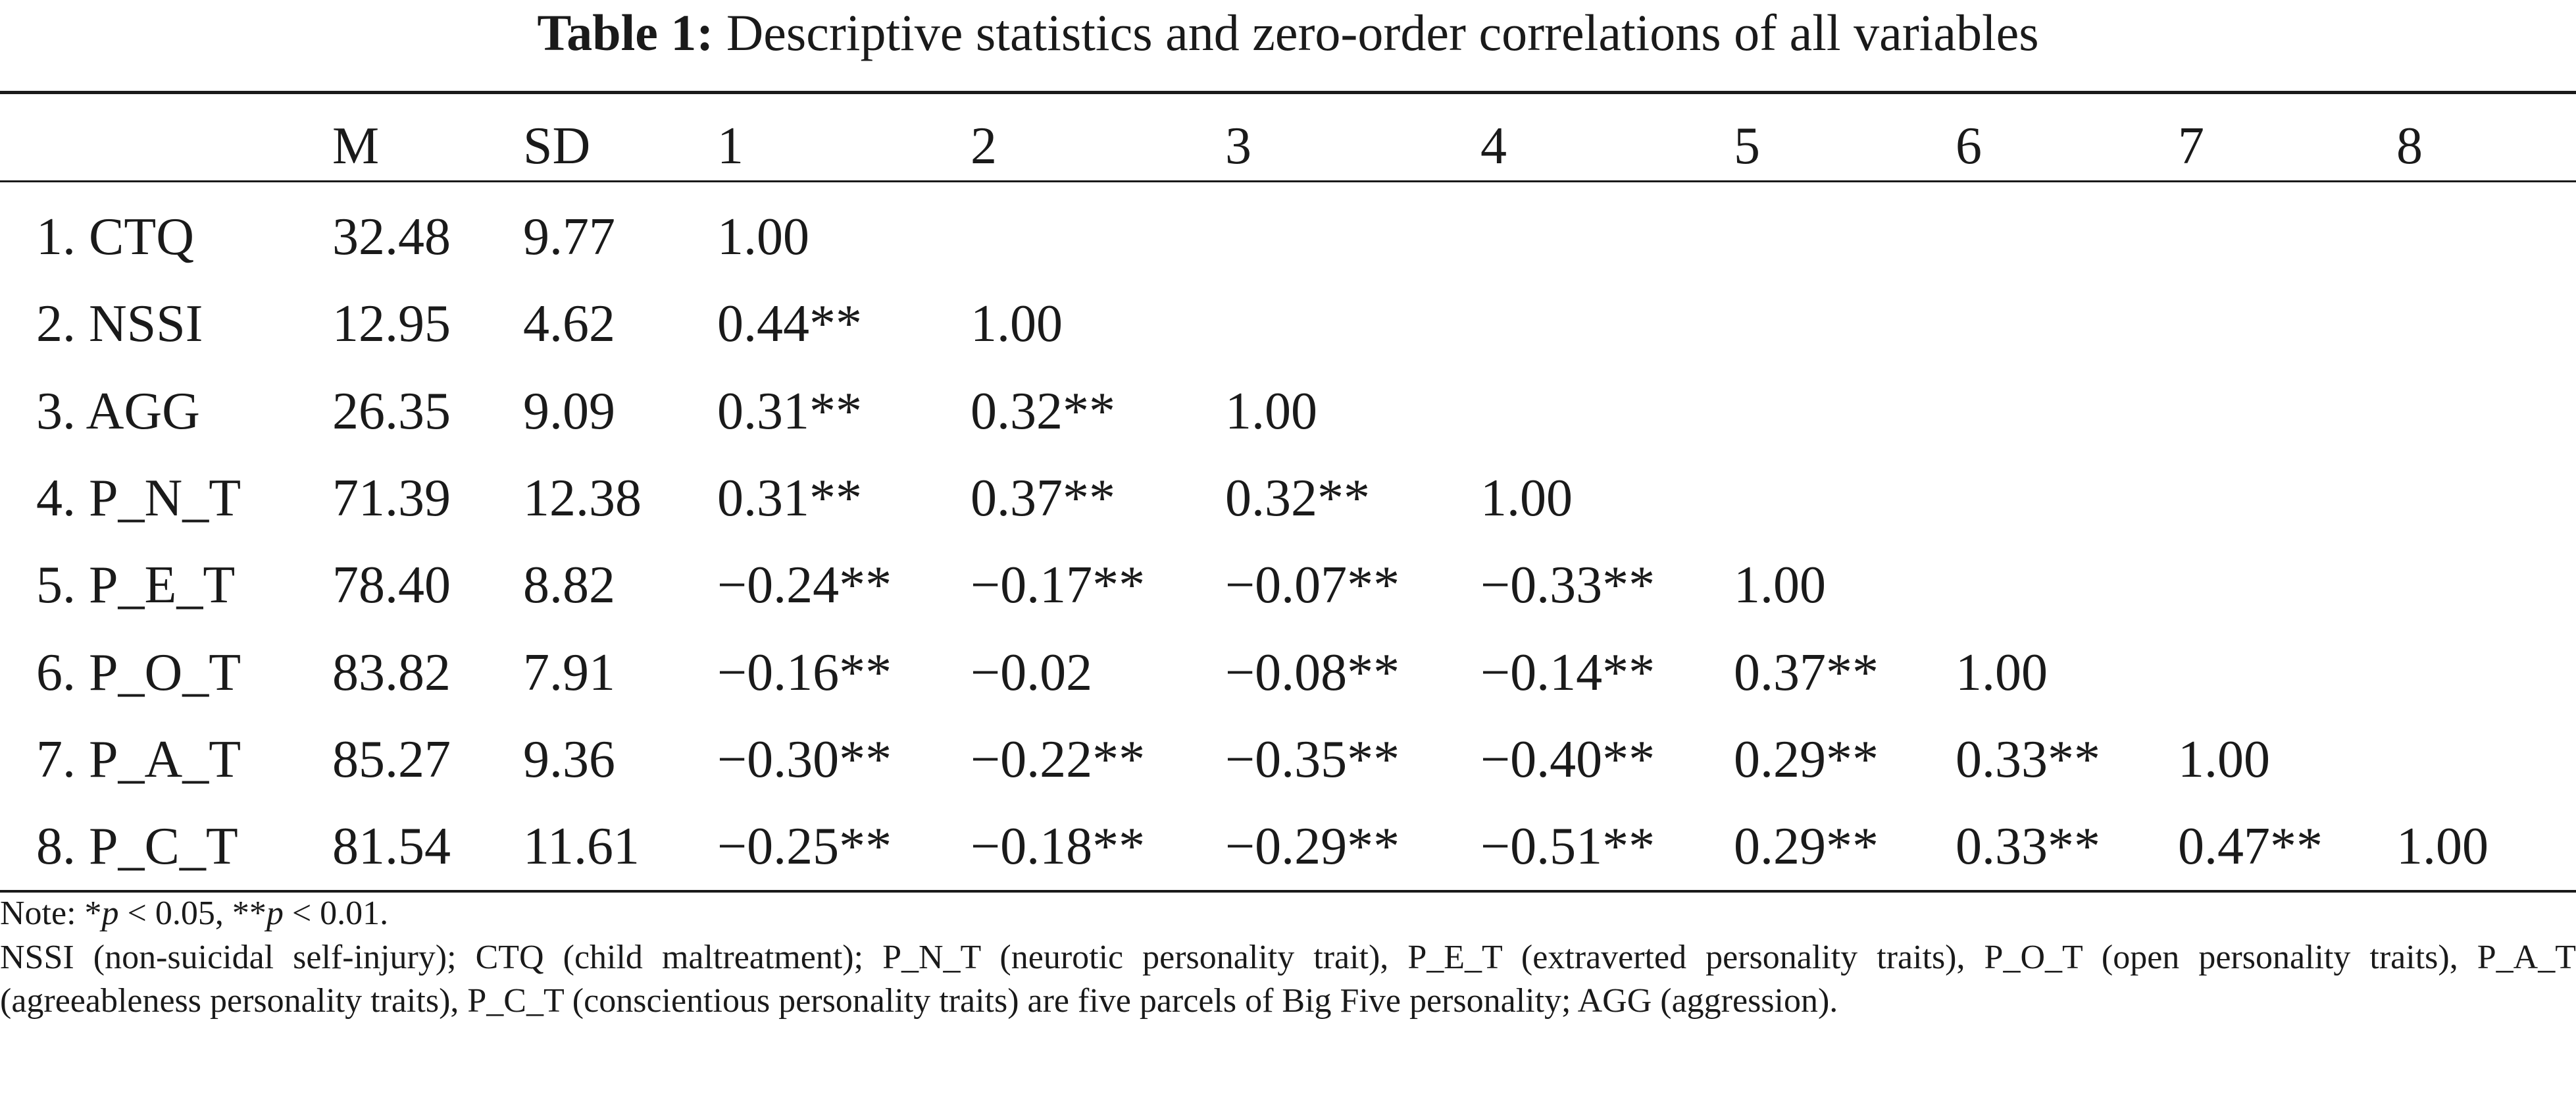 The image size is (2576, 1094). I want to click on row-label: 2. NSSI, so click(120, 324).